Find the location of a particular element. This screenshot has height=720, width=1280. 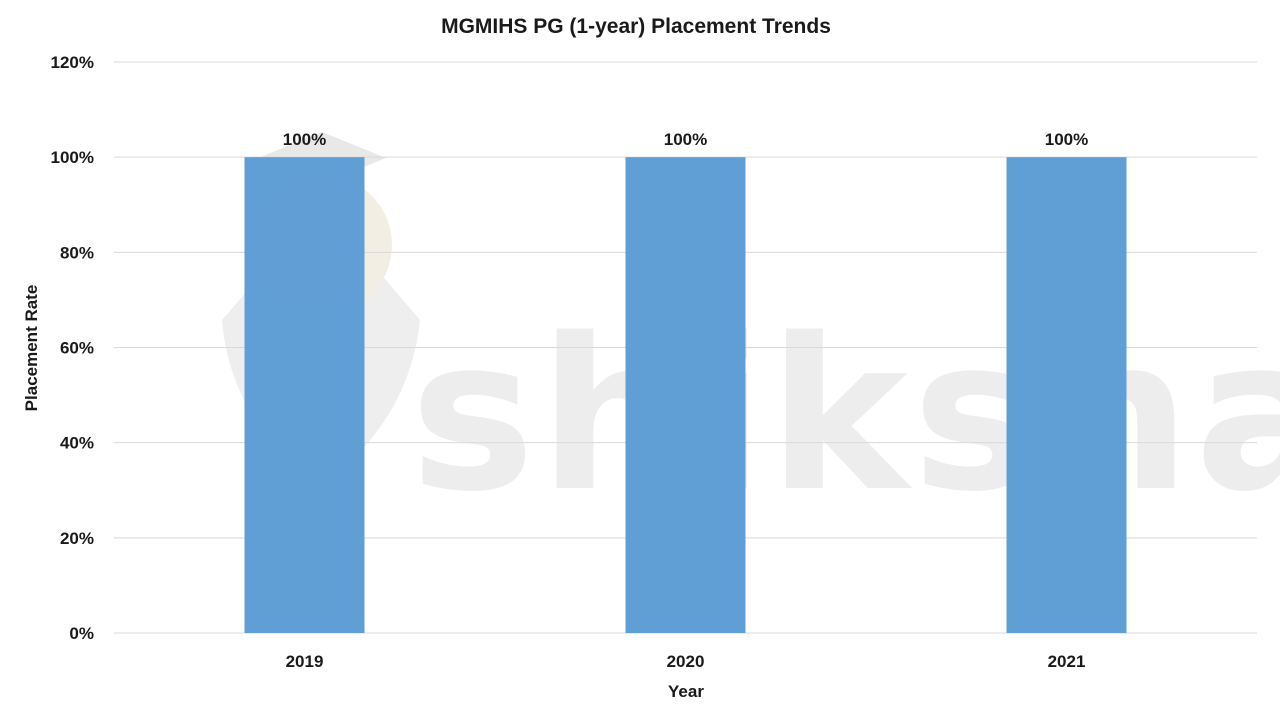

data-label-2020: 100% is located at coordinates (685, 139).